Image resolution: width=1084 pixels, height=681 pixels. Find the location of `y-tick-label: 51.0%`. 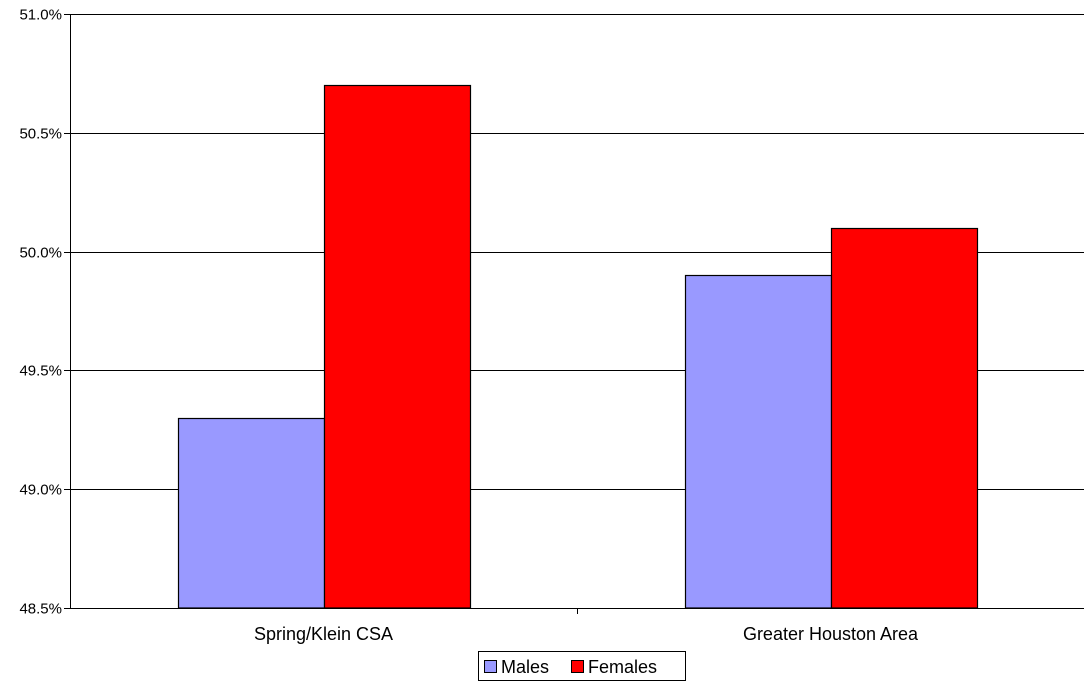

y-tick-label: 51.0% is located at coordinates (40, 15).